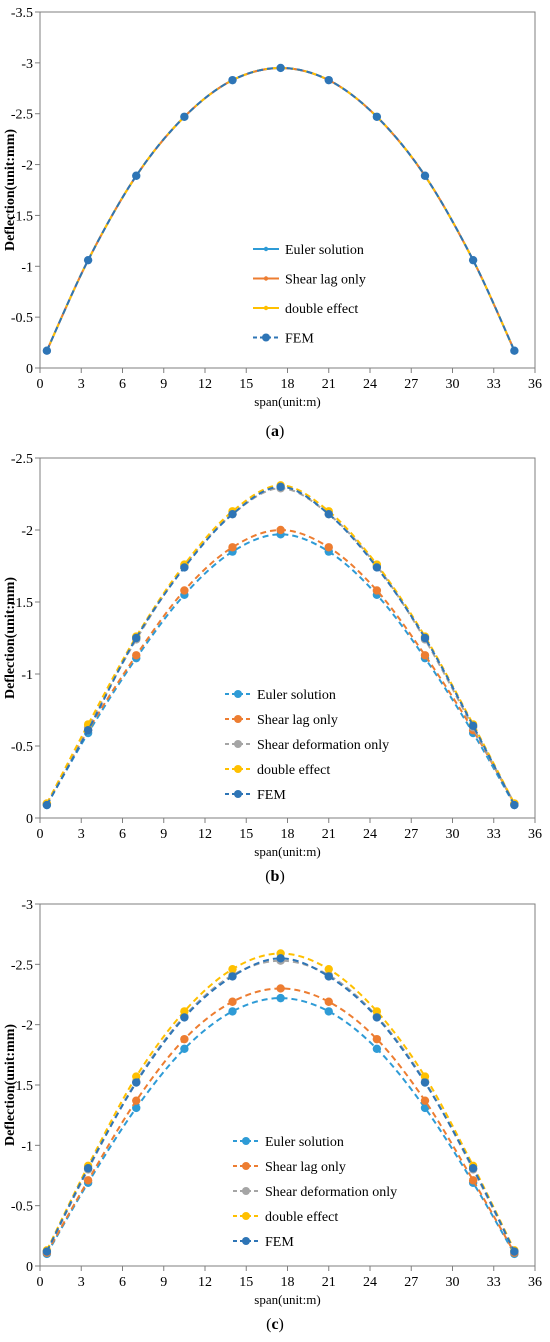 The height and width of the screenshot is (1342, 550). What do you see at coordinates (370, 834) in the screenshot?
I see `x-tick-label: 24` at bounding box center [370, 834].